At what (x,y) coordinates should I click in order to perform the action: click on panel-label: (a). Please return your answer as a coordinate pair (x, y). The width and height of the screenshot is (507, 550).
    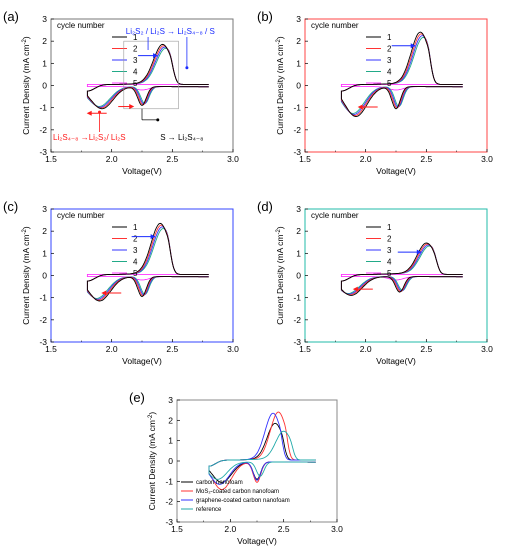
    Looking at the image, I should click on (11, 16).